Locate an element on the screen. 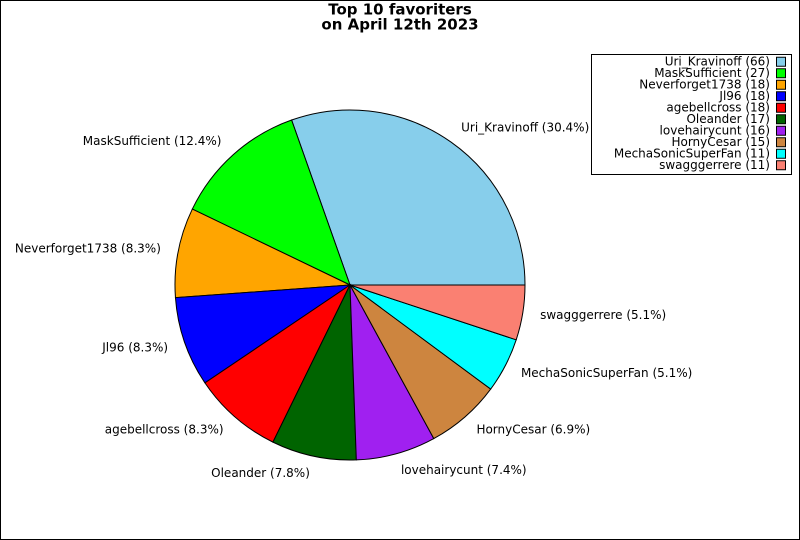  legend-label: lovehairycunt (16) is located at coordinates (715, 130).